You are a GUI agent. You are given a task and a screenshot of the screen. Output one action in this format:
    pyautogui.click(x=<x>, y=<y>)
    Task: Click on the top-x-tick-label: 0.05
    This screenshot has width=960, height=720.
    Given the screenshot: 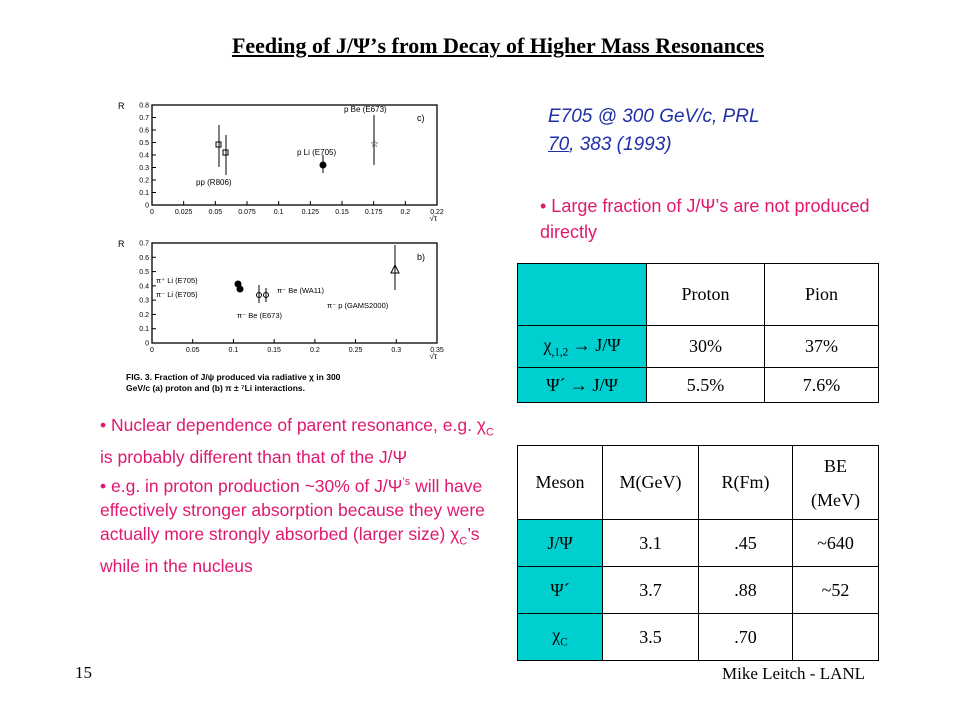 What is the action you would take?
    pyautogui.click(x=216, y=212)
    